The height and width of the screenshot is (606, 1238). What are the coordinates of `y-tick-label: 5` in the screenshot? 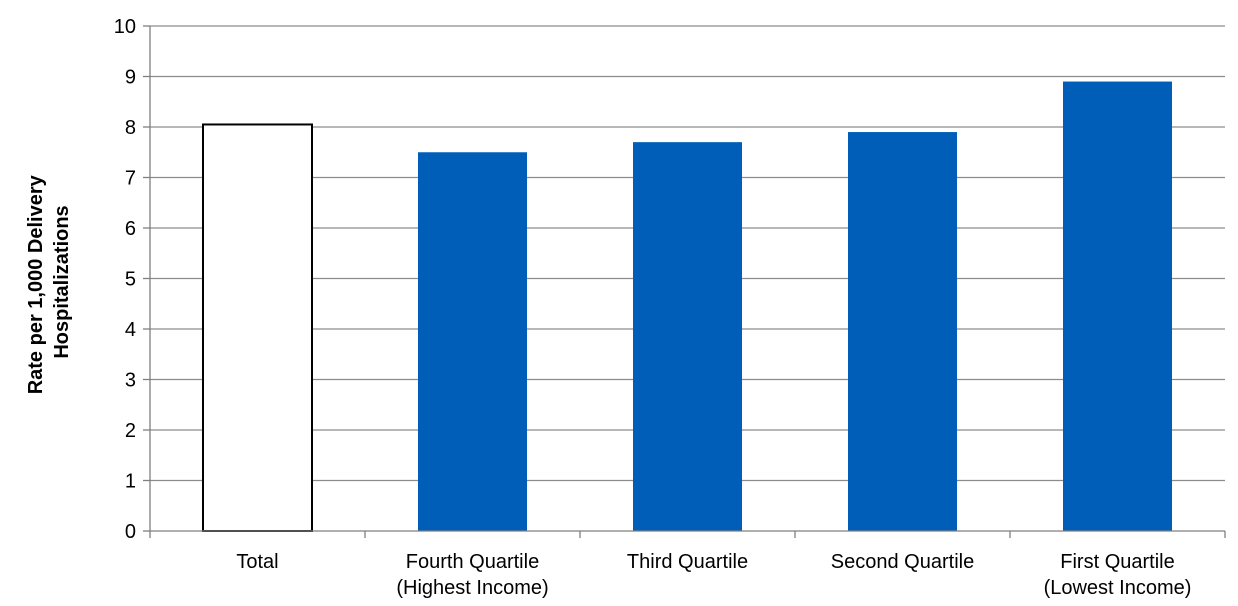 It's located at (130, 280).